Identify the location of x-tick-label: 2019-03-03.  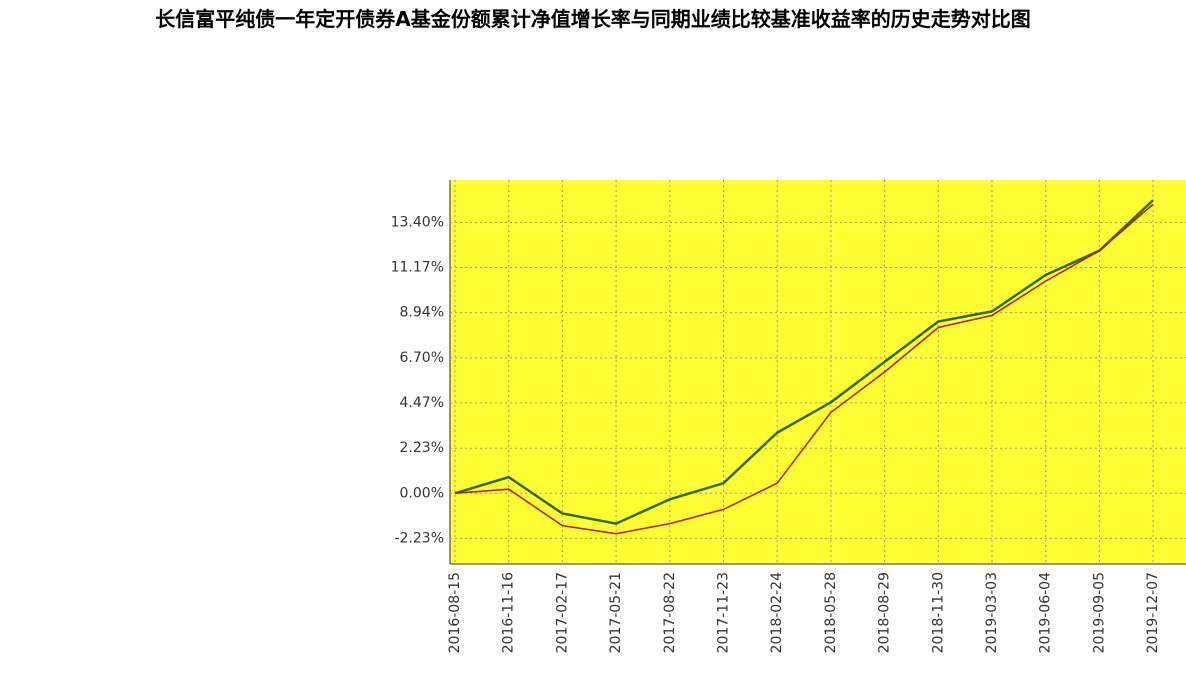
(992, 612).